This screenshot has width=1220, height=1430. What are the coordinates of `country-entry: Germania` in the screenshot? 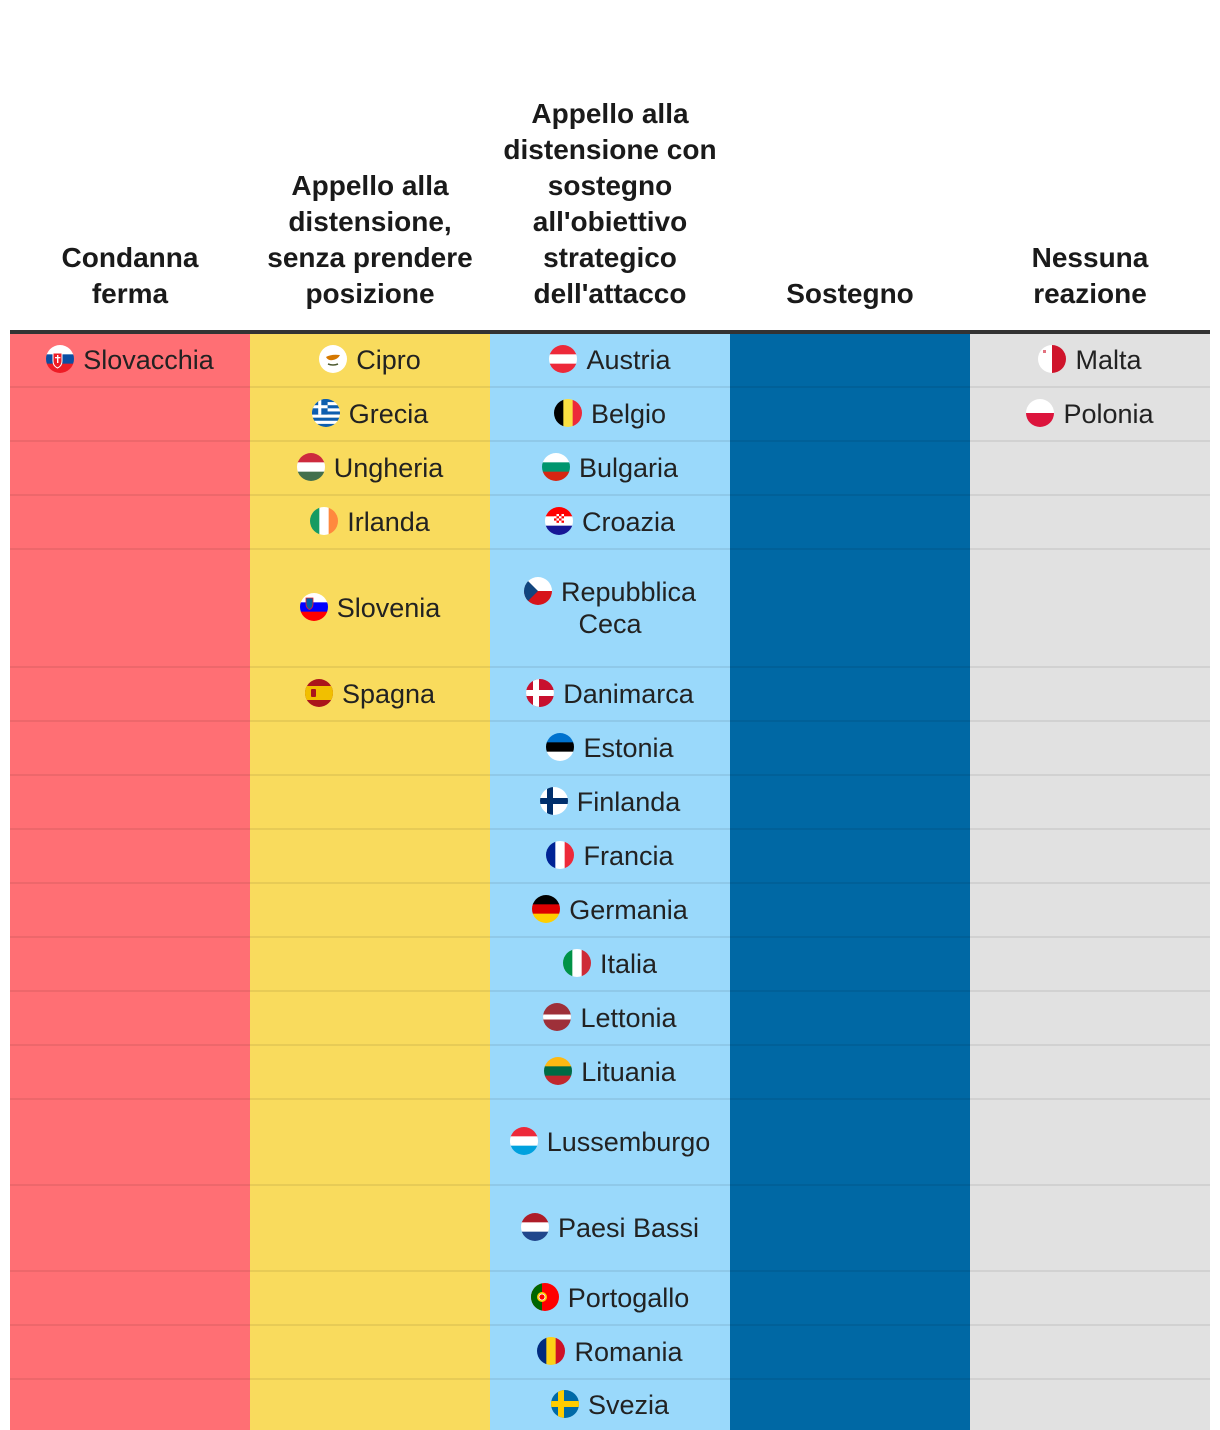 It's located at (610, 910).